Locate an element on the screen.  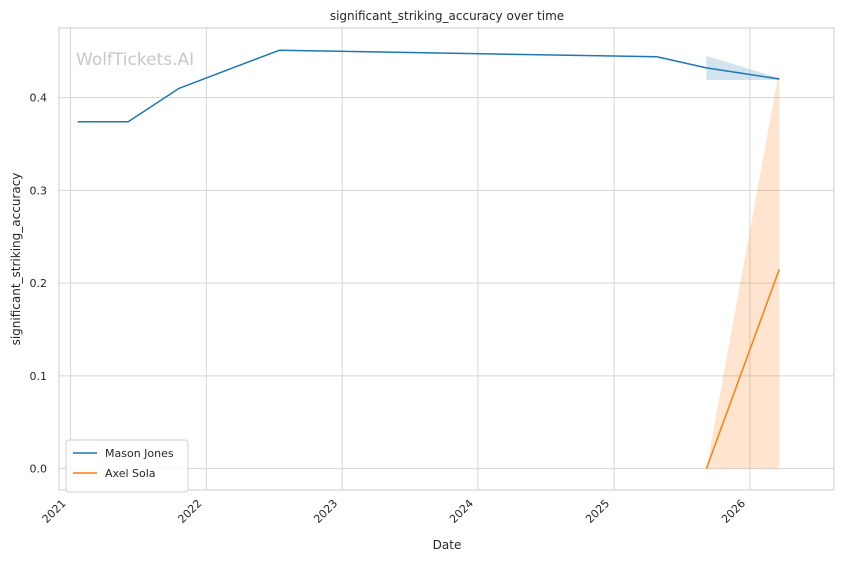
x-axis-label: Date is located at coordinates (447, 545).